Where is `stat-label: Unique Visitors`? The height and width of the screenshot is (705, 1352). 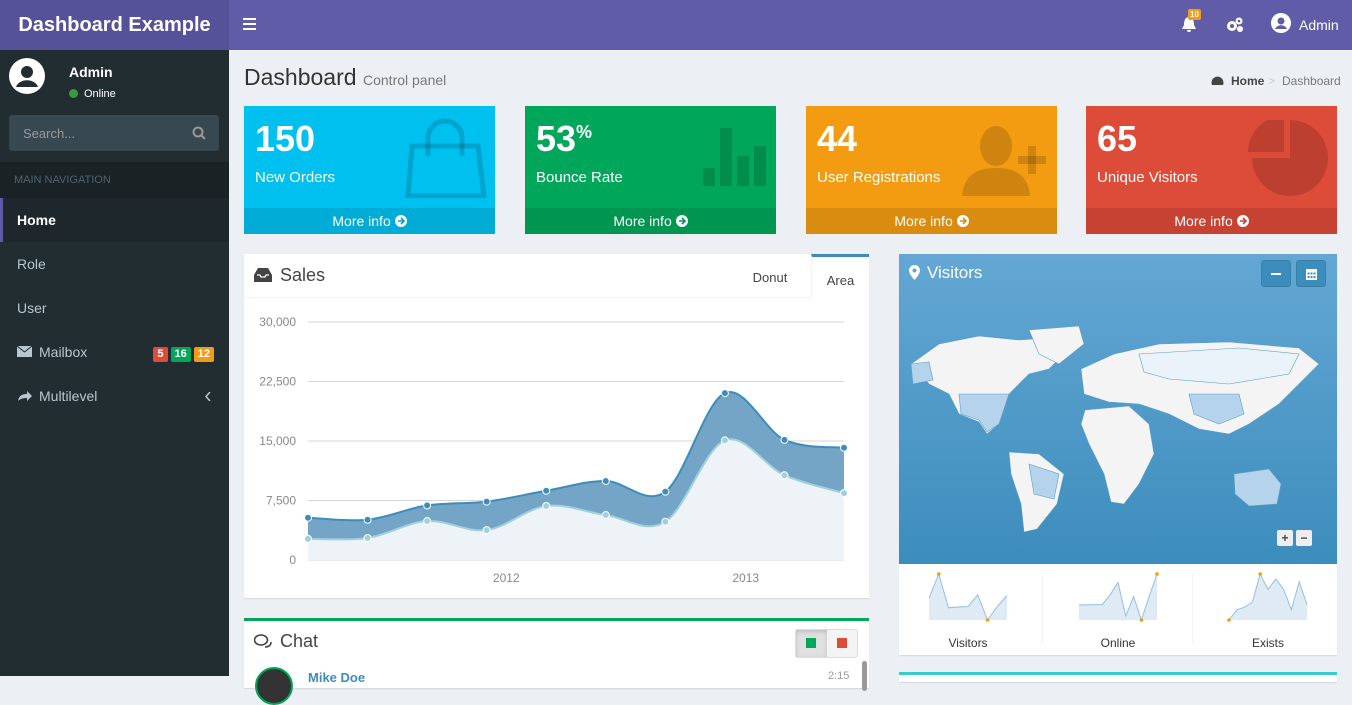
stat-label: Unique Visitors is located at coordinates (1147, 177).